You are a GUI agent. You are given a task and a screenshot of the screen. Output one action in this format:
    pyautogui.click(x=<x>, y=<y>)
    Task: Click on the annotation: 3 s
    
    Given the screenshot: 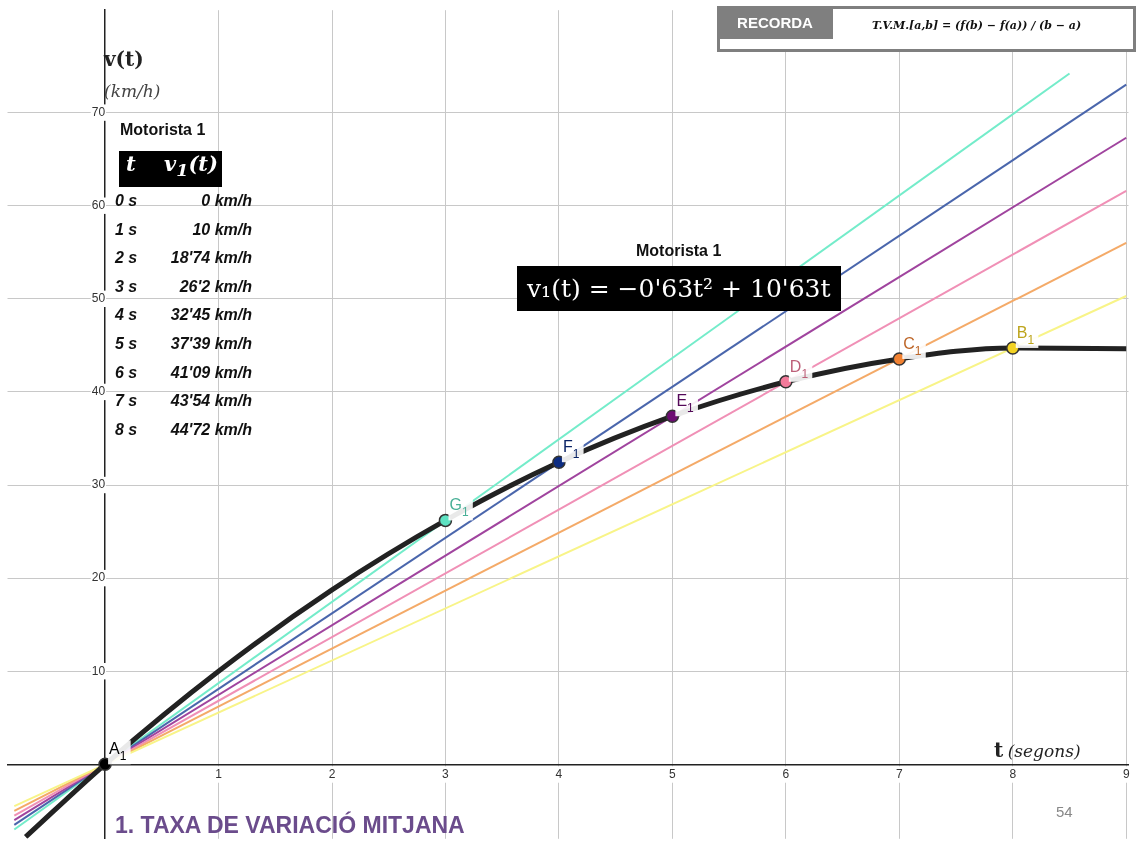 What is the action you would take?
    pyautogui.click(x=126, y=286)
    